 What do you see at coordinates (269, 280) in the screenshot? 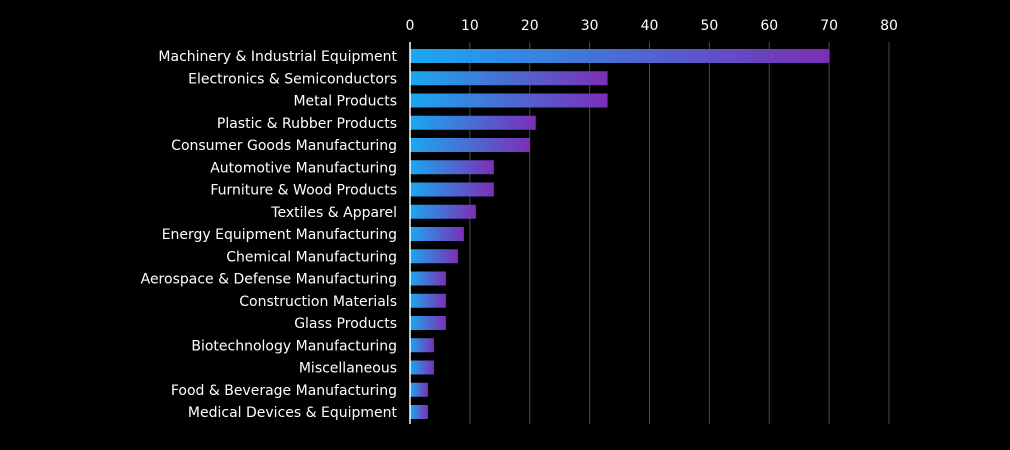
I see `category-label: Aerospace & Defense Manufacturing` at bounding box center [269, 280].